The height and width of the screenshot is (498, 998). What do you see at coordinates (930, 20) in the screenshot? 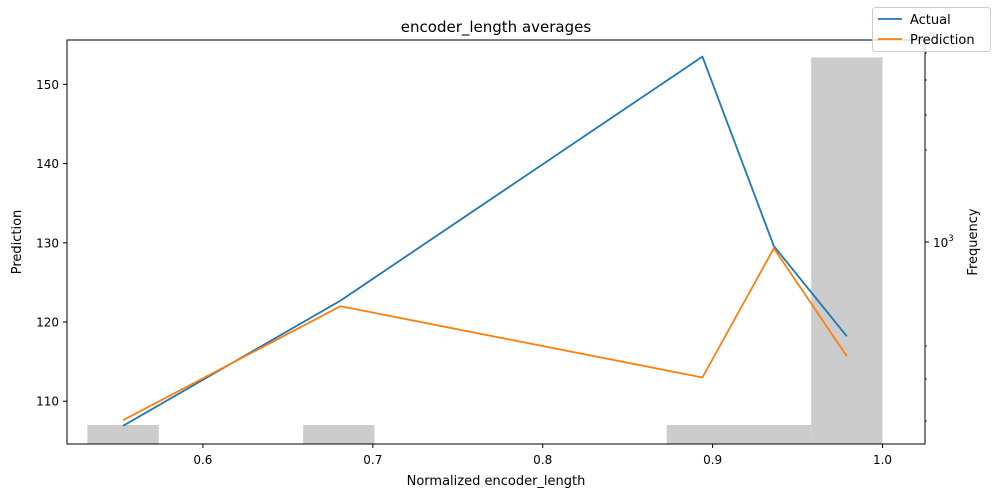
I see `legend-label-actual: Actual` at bounding box center [930, 20].